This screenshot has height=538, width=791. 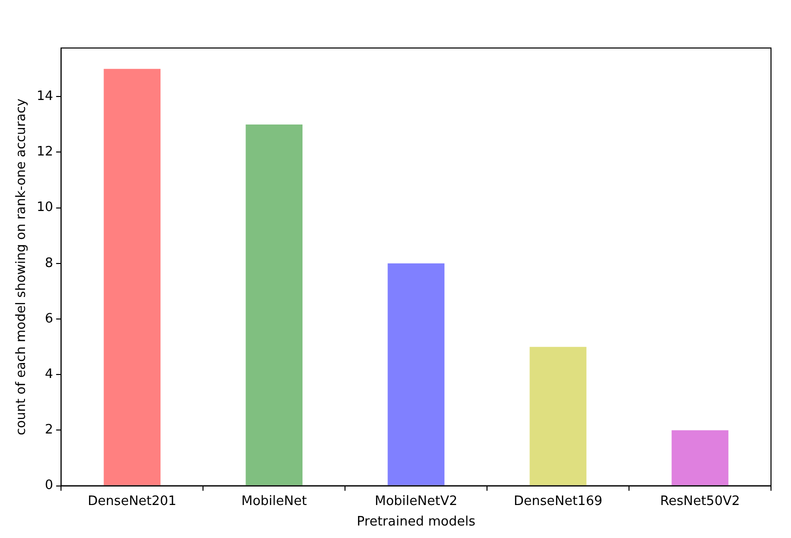 What do you see at coordinates (22, 267) in the screenshot?
I see `y-axis-title: count of each model showing on rank-one accuracy` at bounding box center [22, 267].